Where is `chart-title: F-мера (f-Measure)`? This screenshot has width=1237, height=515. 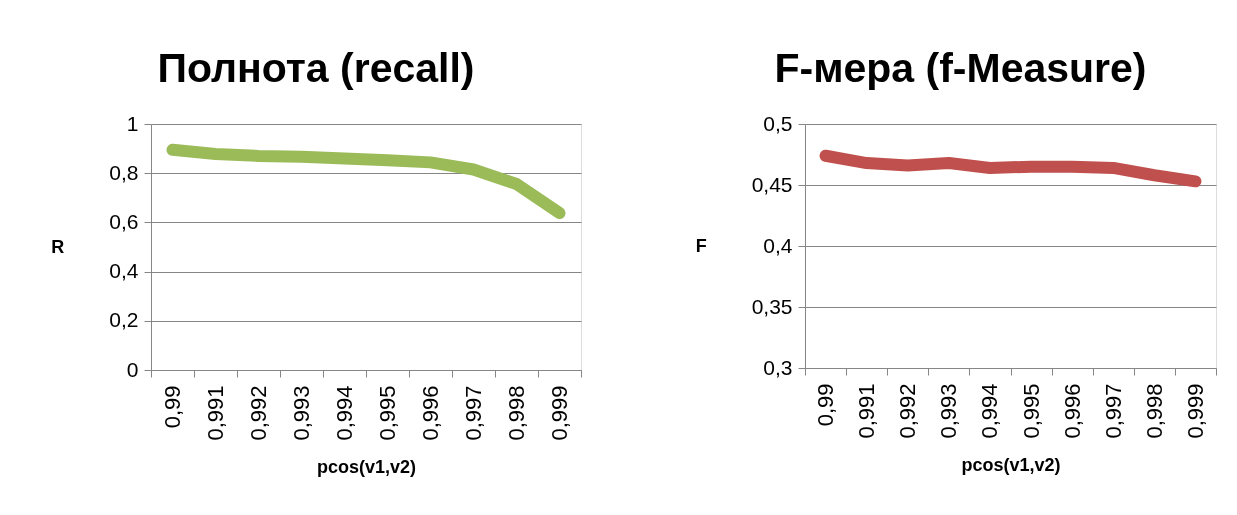 chart-title: F-мера (f-Measure) is located at coordinates (960, 68).